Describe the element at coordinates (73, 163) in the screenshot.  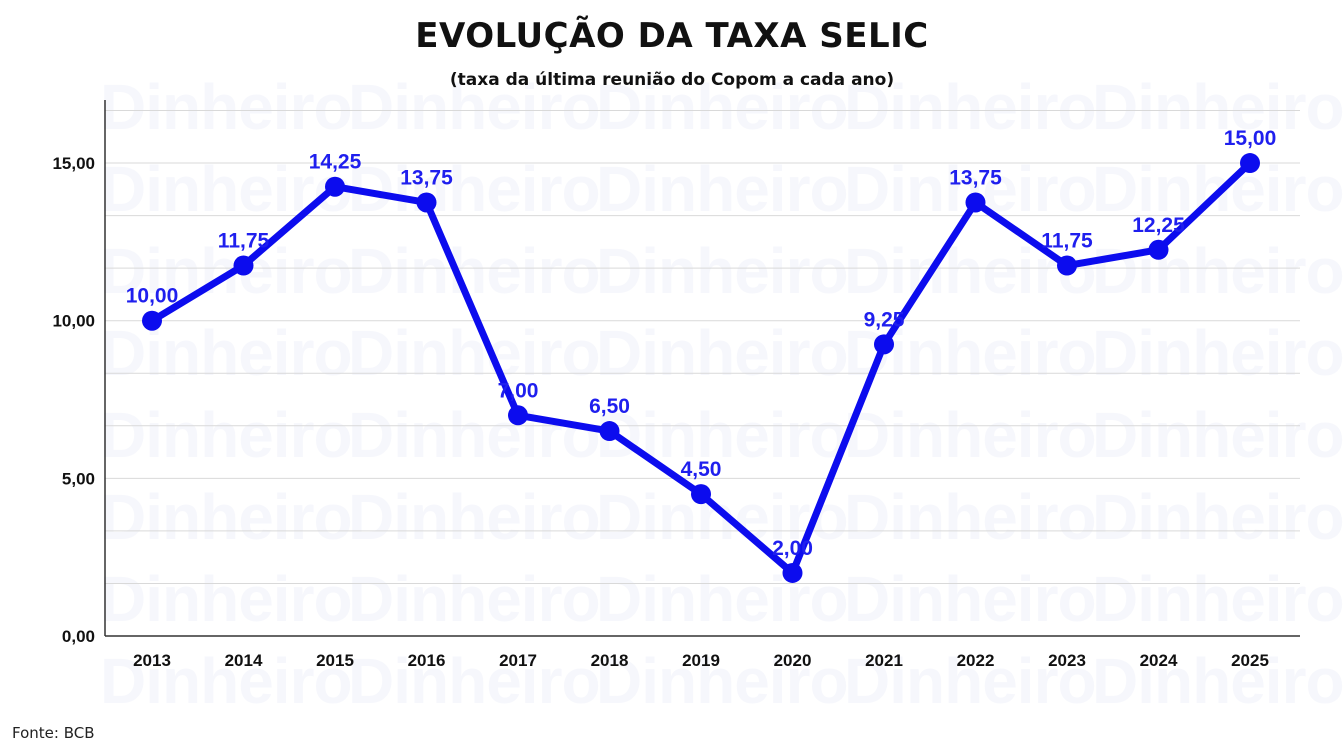
I see `y-tick-label: 15,00` at that location.